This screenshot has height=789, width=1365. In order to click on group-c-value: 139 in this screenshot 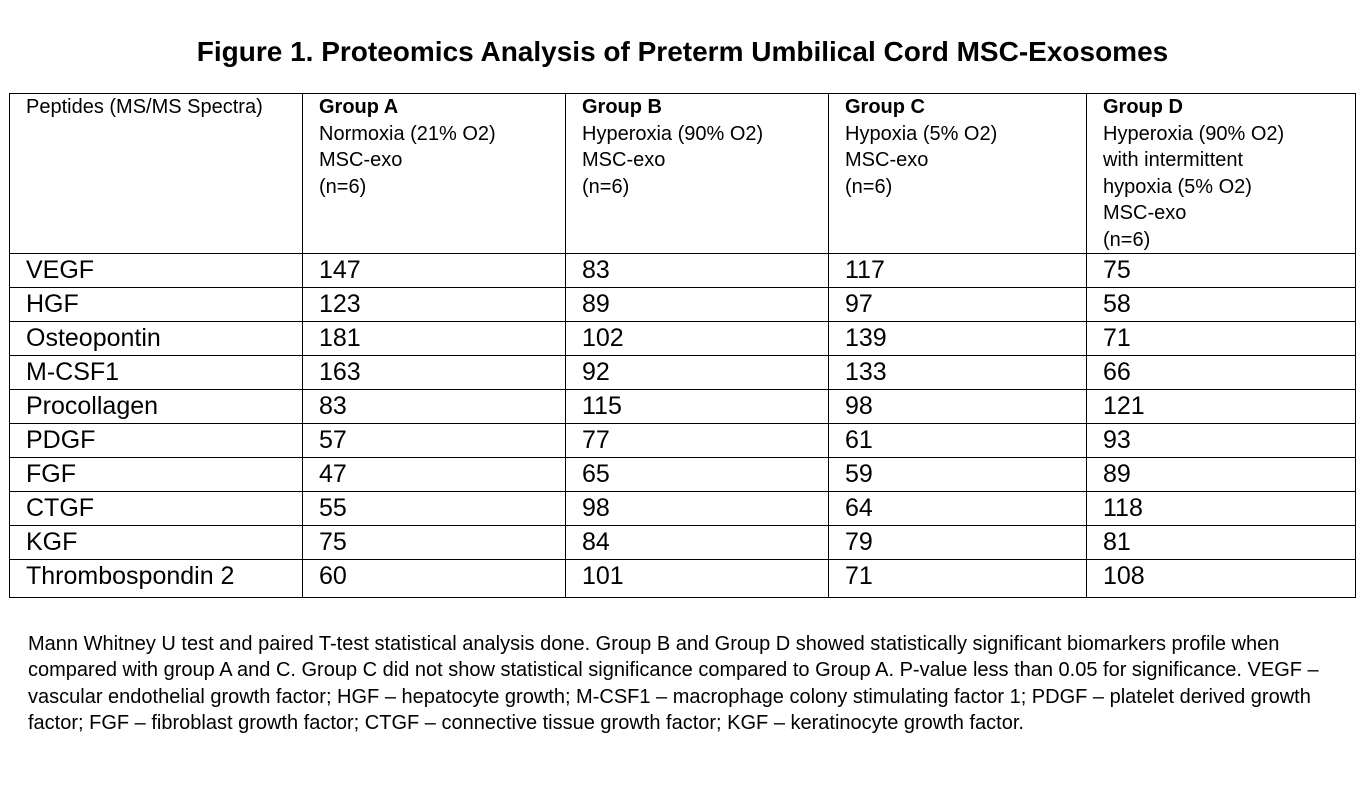, I will do `click(957, 338)`.